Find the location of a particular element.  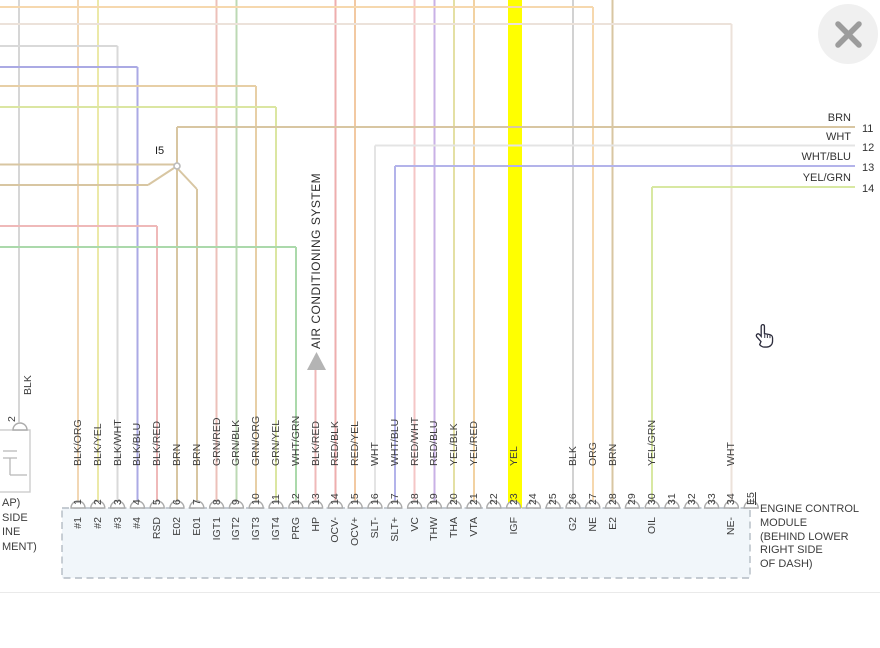

component-box is located at coordinates (15, 461).